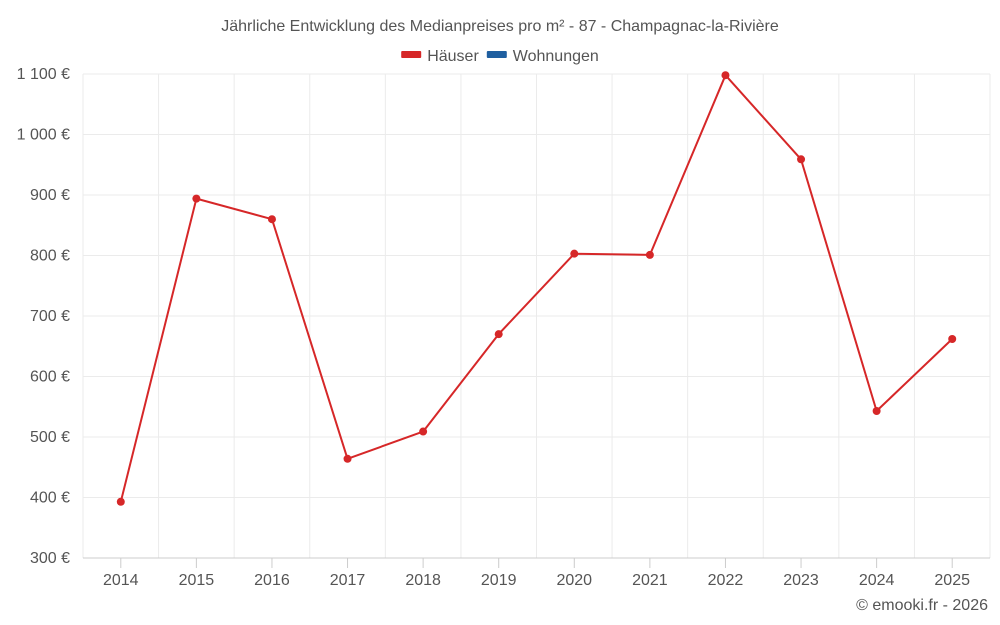 This screenshot has height=625, width=1000. Describe the element at coordinates (423, 580) in the screenshot. I see `x-tick-label: 2018` at that location.